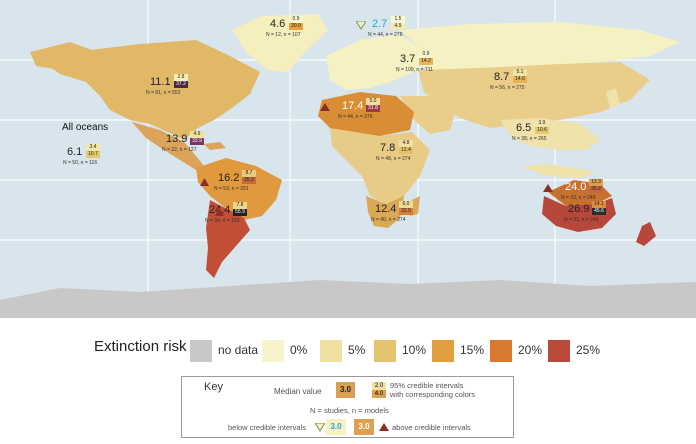  What do you see at coordinates (296, 26) in the screenshot?
I see `ci-high-value: 20.0` at bounding box center [296, 26].